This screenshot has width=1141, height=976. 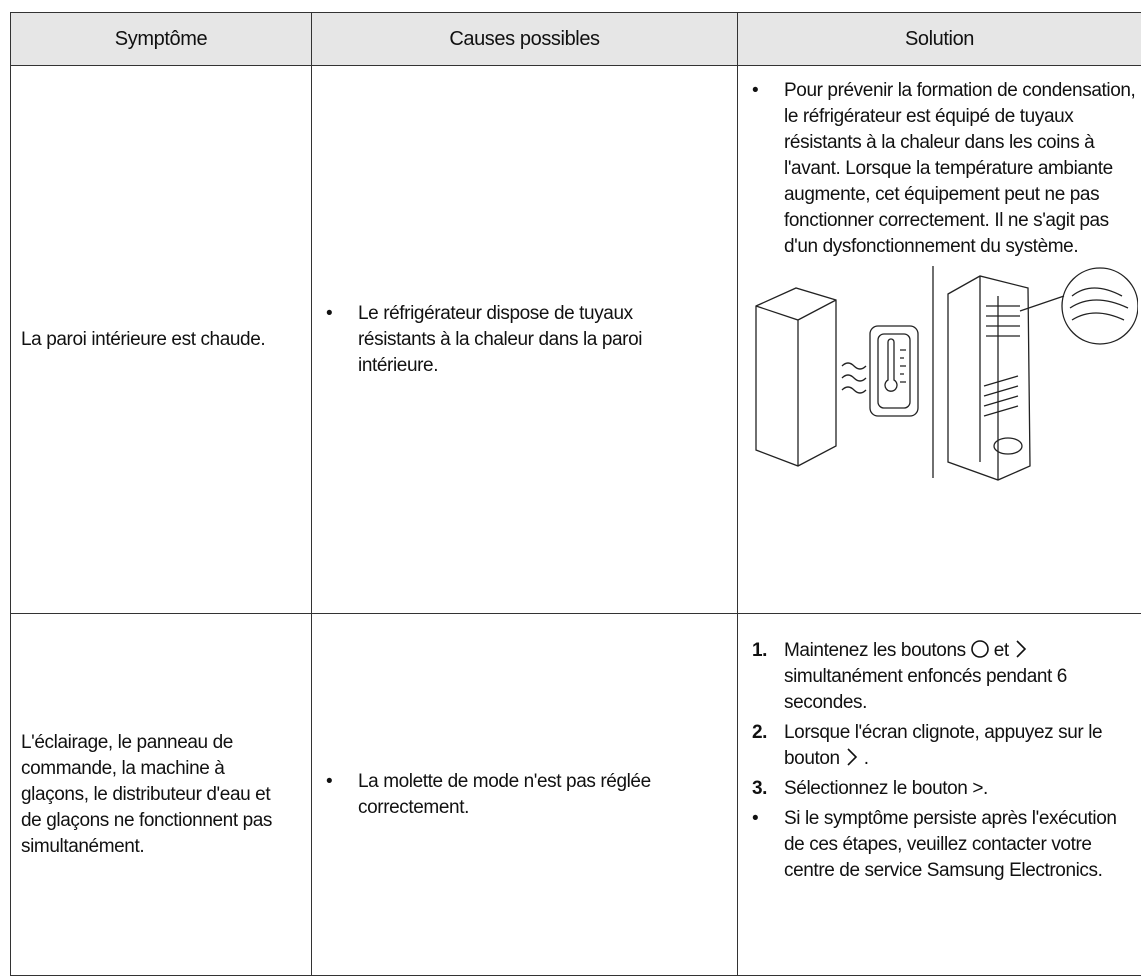 What do you see at coordinates (866, 758) in the screenshot?
I see `step-text: .` at bounding box center [866, 758].